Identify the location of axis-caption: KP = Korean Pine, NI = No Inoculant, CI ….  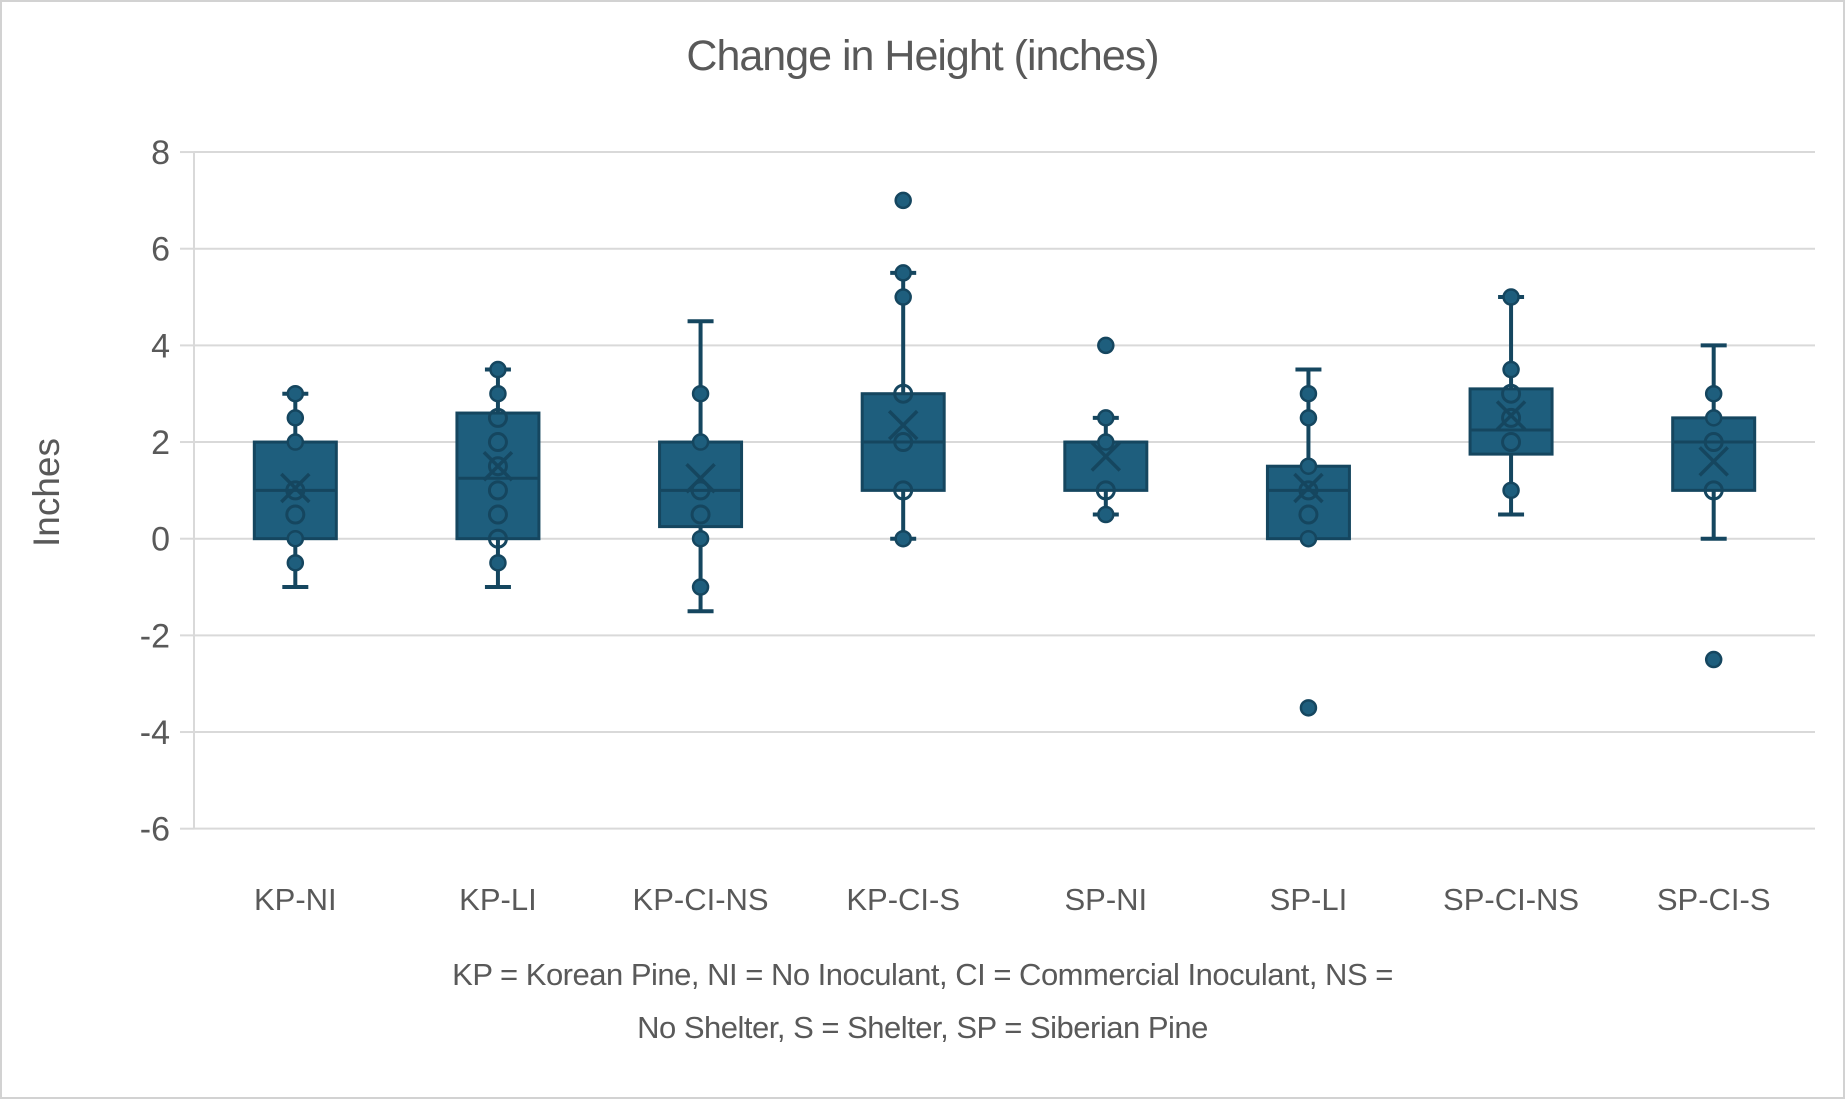
(922, 1001).